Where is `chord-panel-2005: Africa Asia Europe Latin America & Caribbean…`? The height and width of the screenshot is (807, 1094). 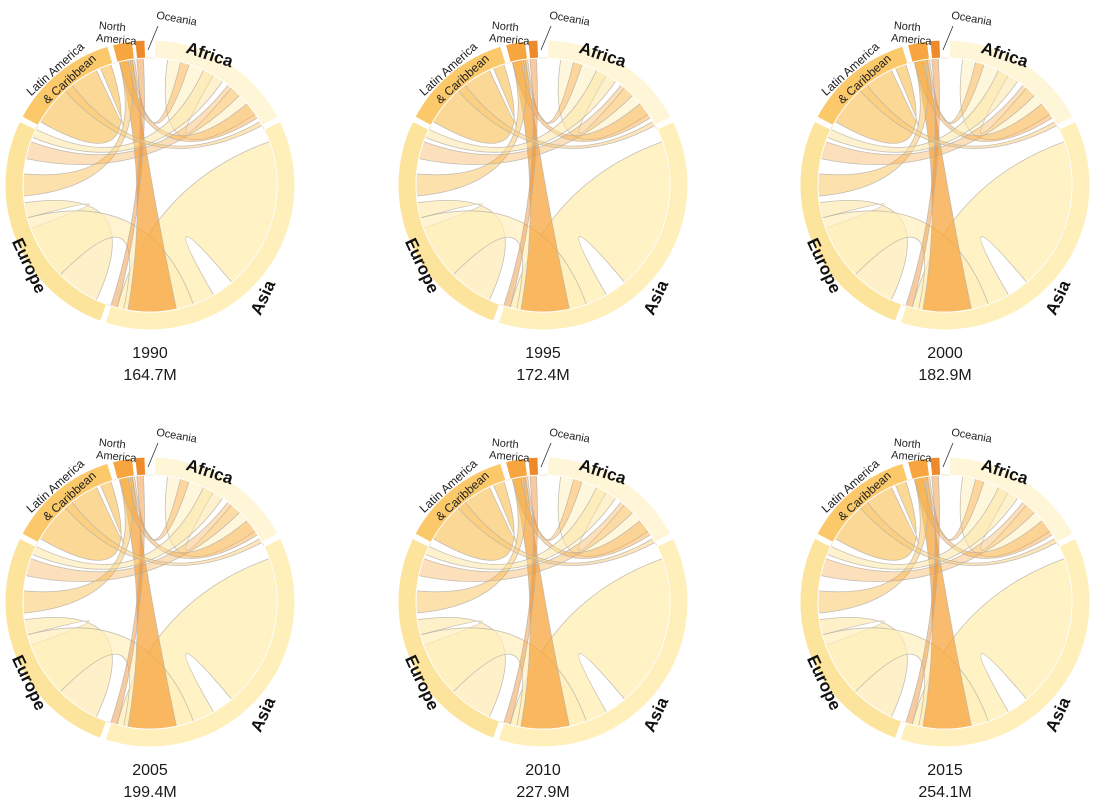
chord-panel-2005: Africa Asia Europe Latin America & Caribbean… is located at coordinates (150, 612).